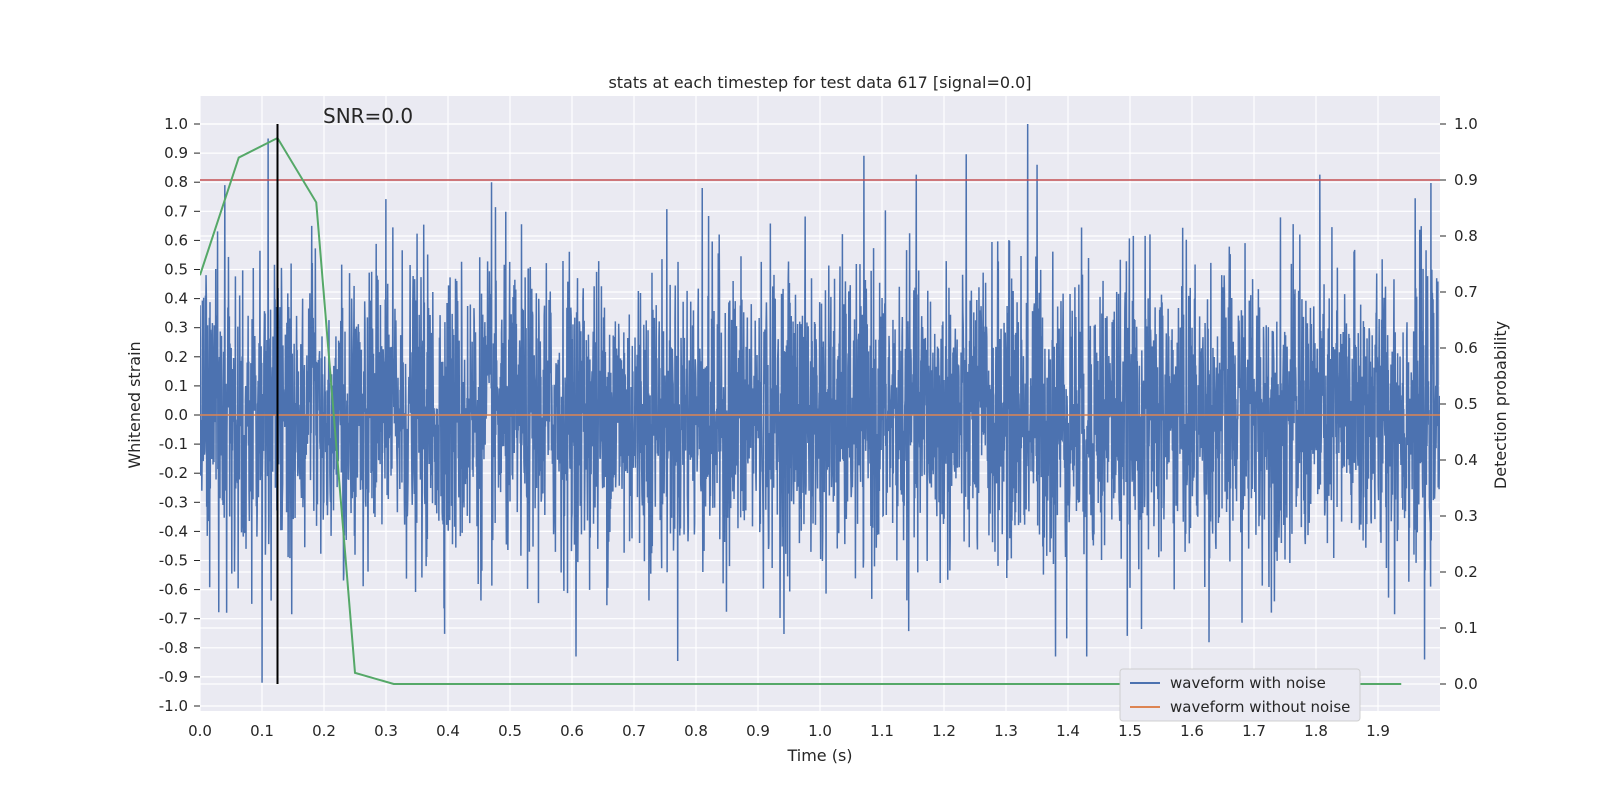  What do you see at coordinates (634, 731) in the screenshot?
I see `x-tick-label: 0.7` at bounding box center [634, 731].